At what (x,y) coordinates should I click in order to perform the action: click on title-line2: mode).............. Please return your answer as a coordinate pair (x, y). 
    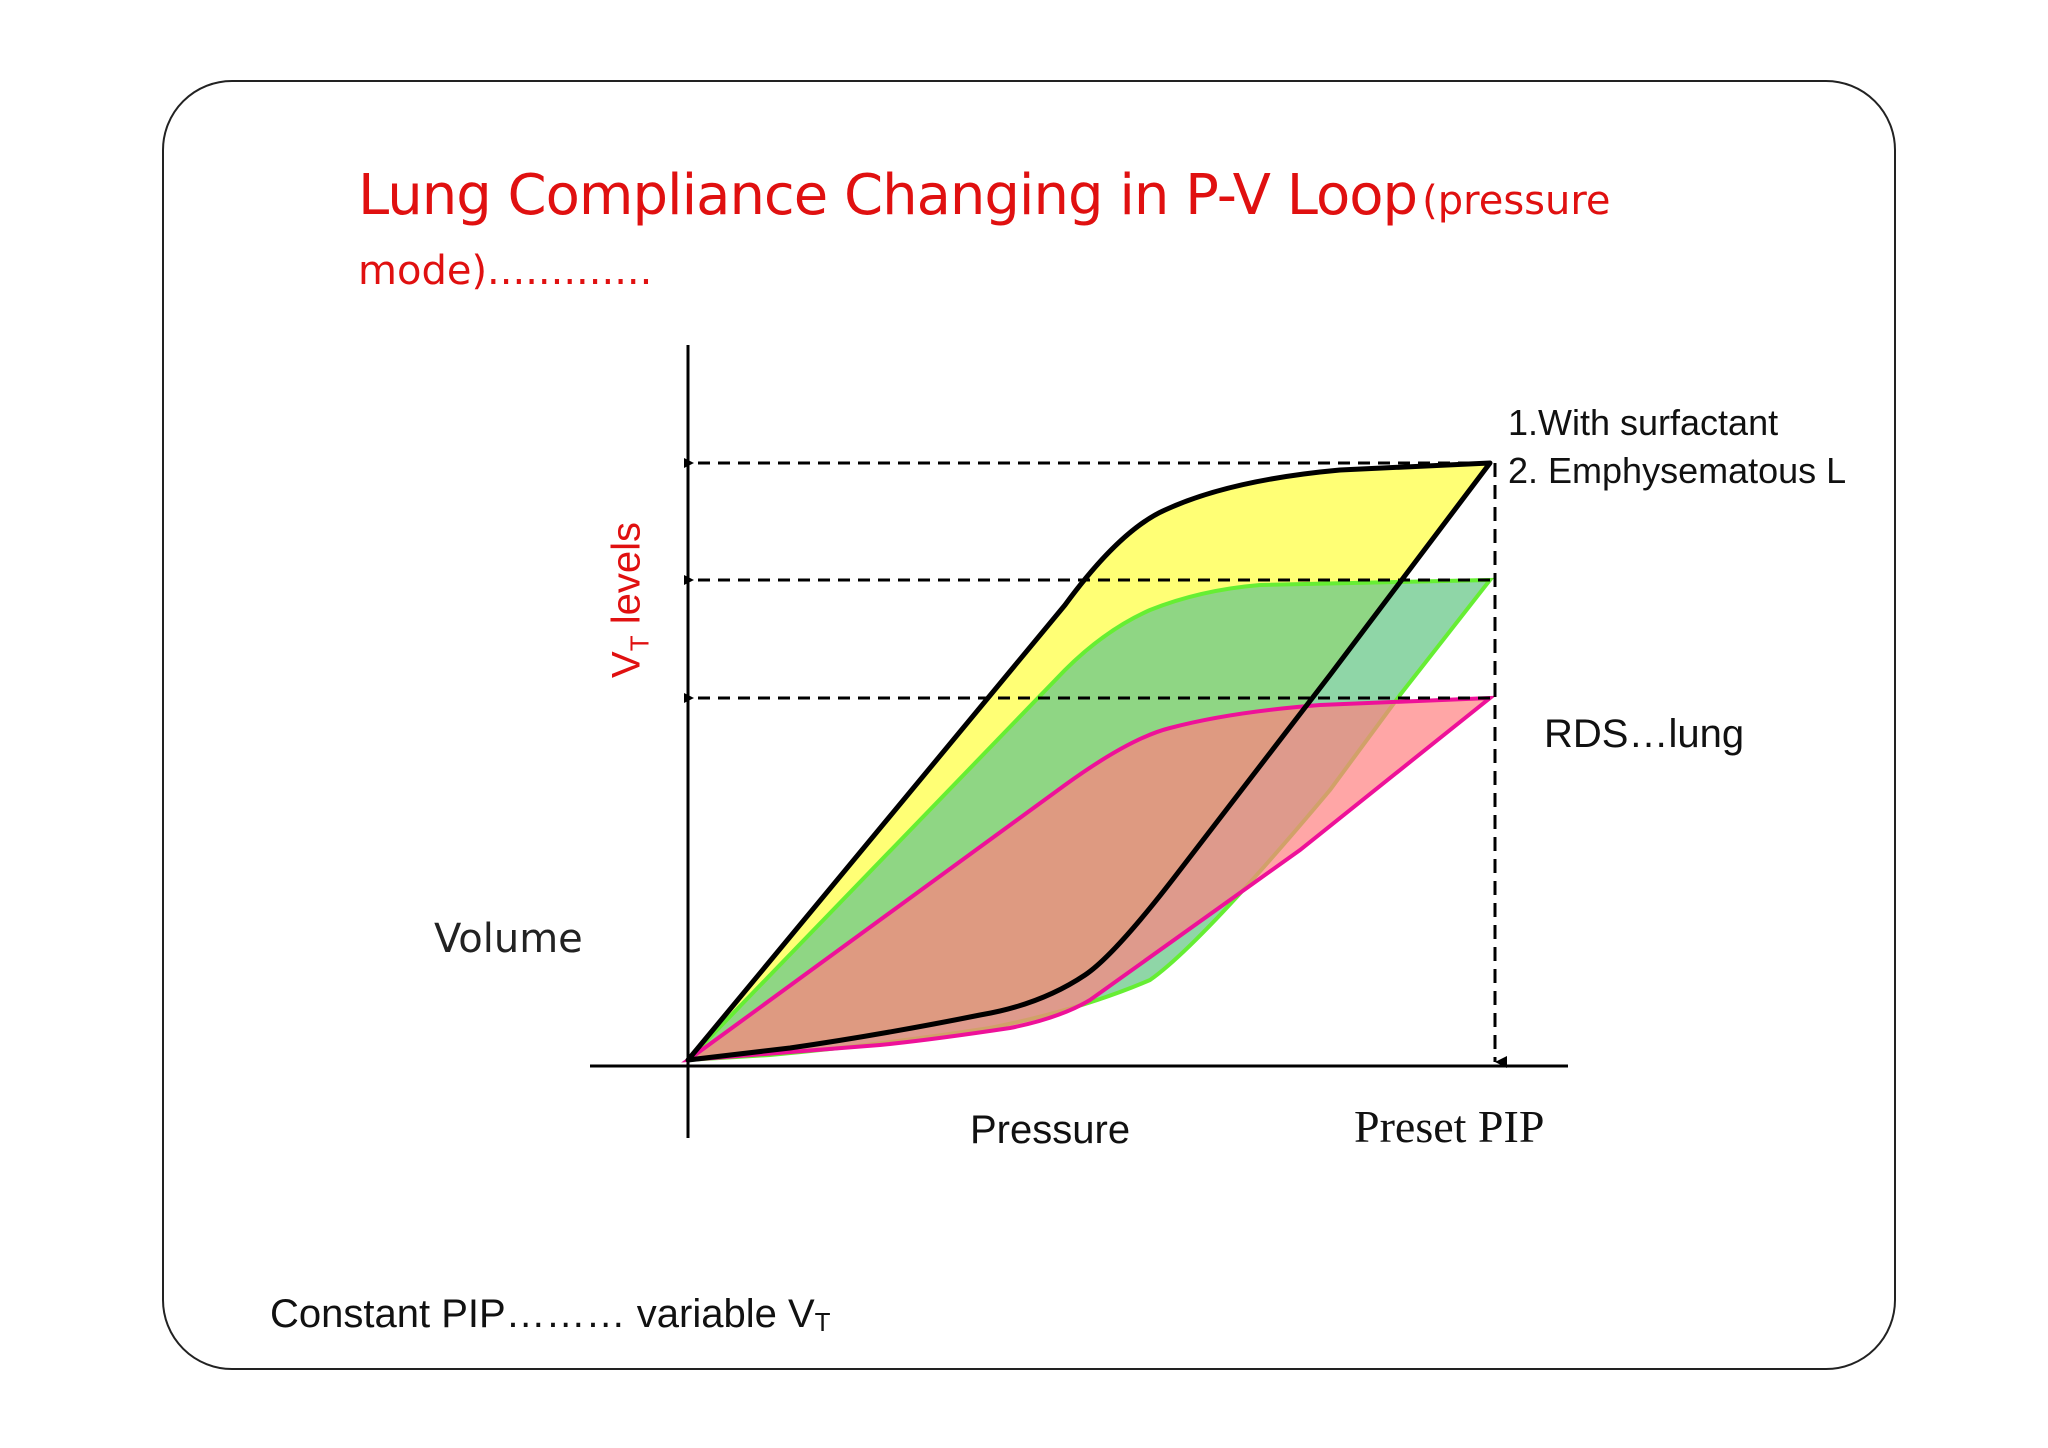
    Looking at the image, I should click on (505, 271).